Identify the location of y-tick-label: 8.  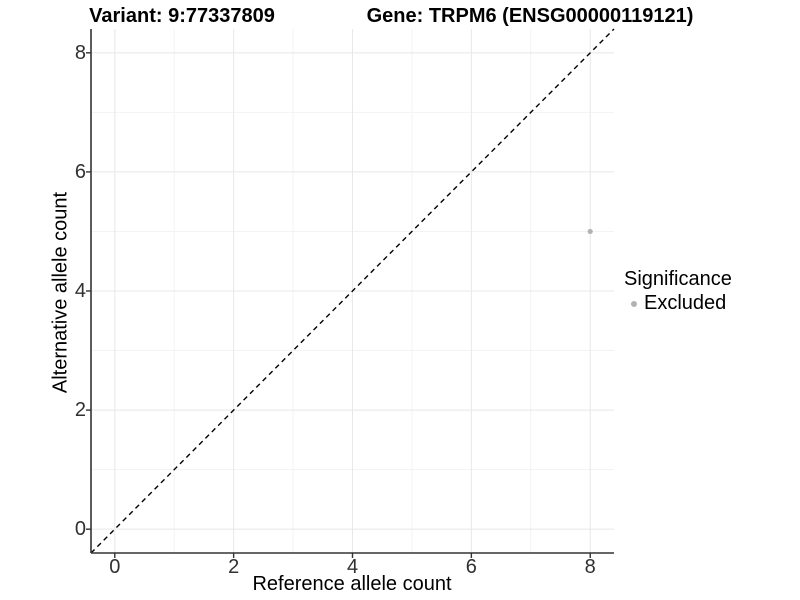
(80, 52).